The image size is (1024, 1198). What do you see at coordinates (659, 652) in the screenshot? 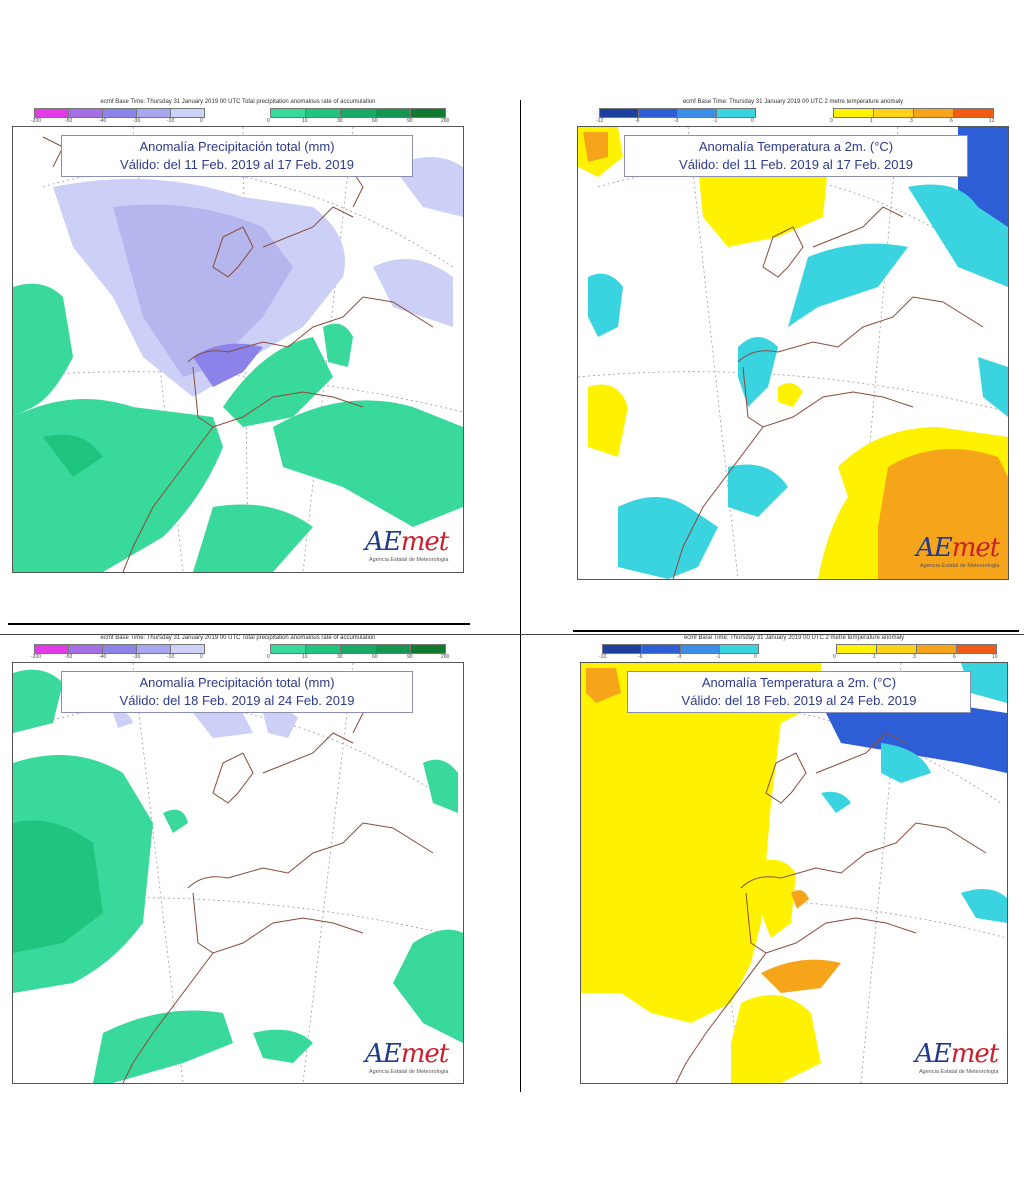
I see `legend-swatch: -6` at bounding box center [659, 652].